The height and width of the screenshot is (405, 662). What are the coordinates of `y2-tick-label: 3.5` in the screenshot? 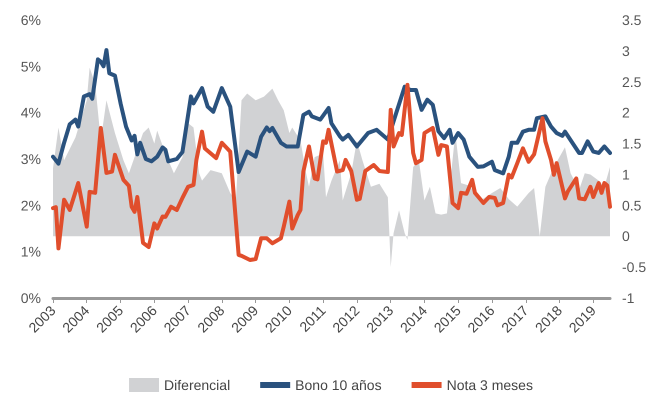 It's located at (632, 20).